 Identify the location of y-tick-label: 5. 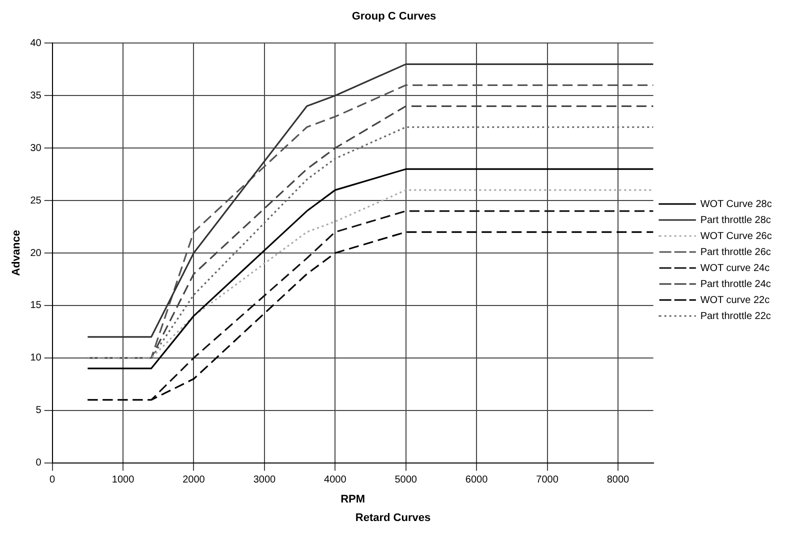
(39, 410).